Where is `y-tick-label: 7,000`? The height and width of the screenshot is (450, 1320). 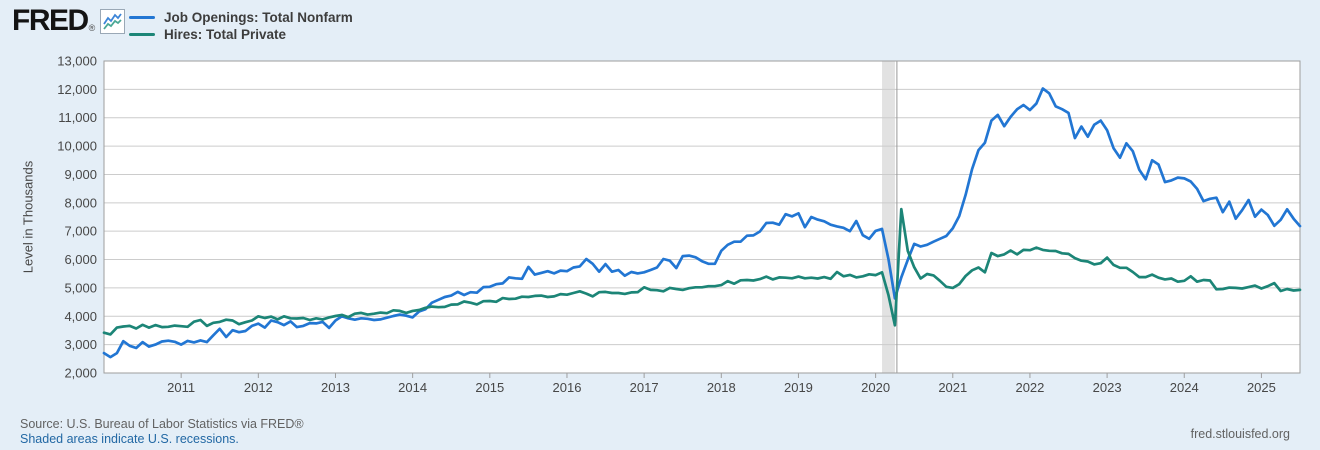 y-tick-label: 7,000 is located at coordinates (80, 231).